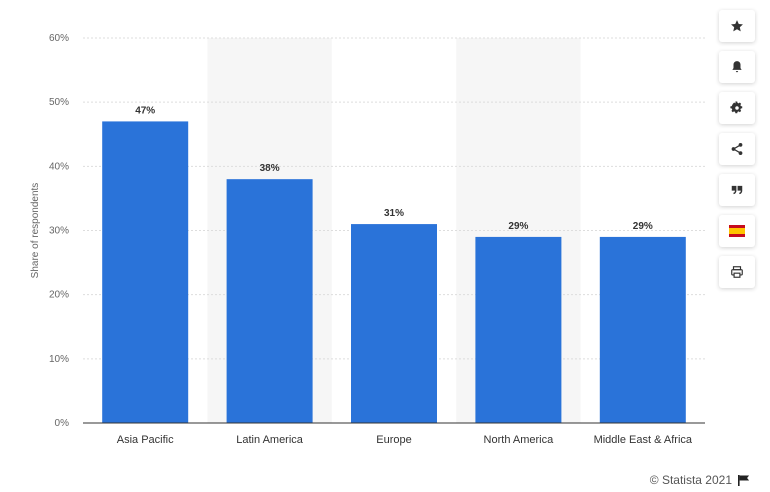 This screenshot has width=770, height=492. I want to click on print-icon, so click(737, 272).